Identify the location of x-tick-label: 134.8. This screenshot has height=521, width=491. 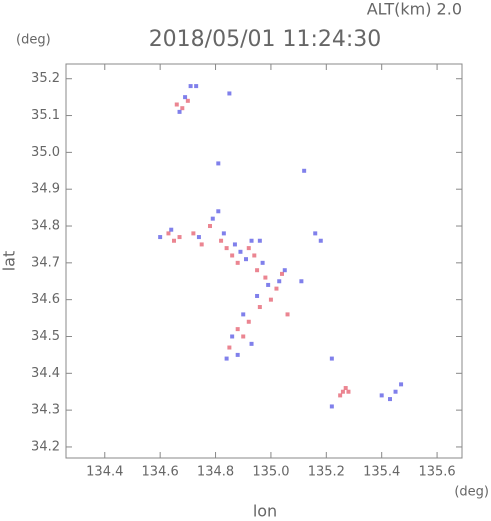
(215, 472).